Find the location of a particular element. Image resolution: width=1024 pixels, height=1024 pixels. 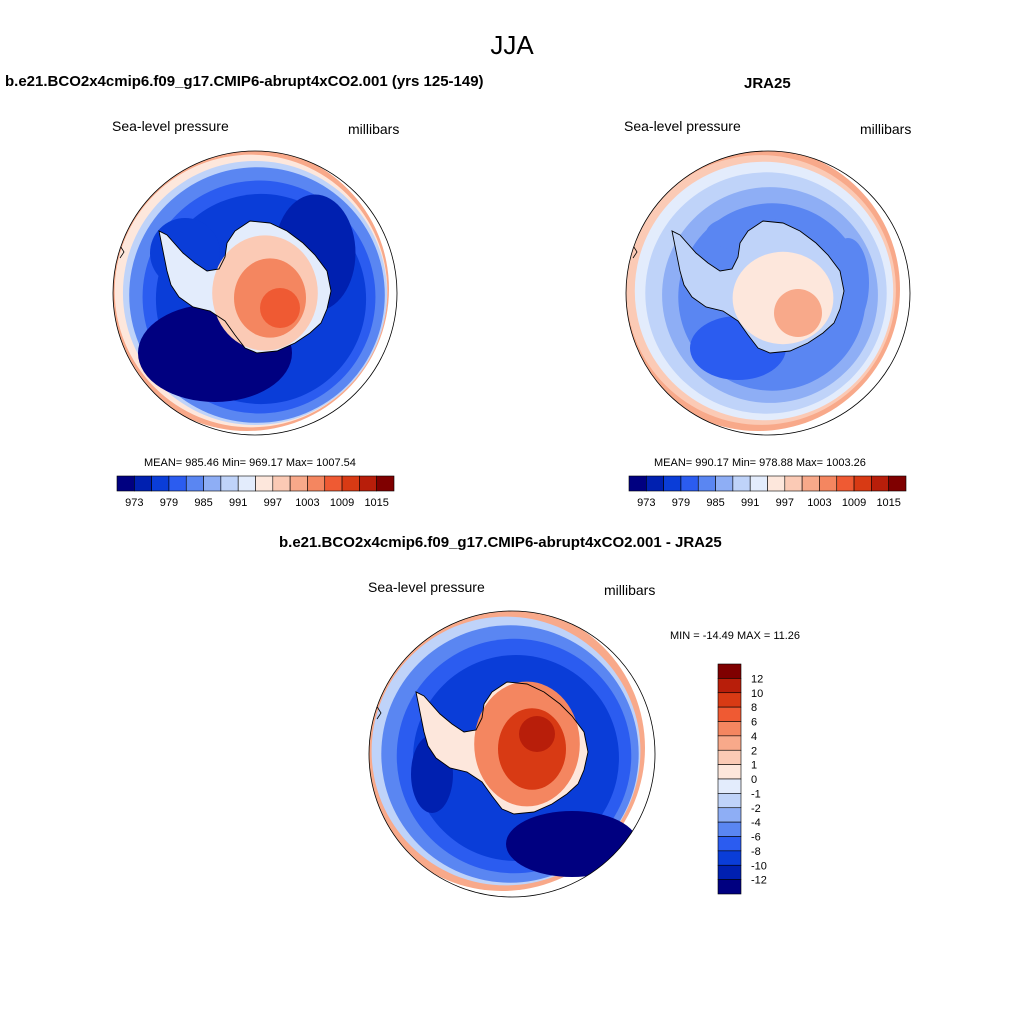

map-obs-border is located at coordinates (768, 293).